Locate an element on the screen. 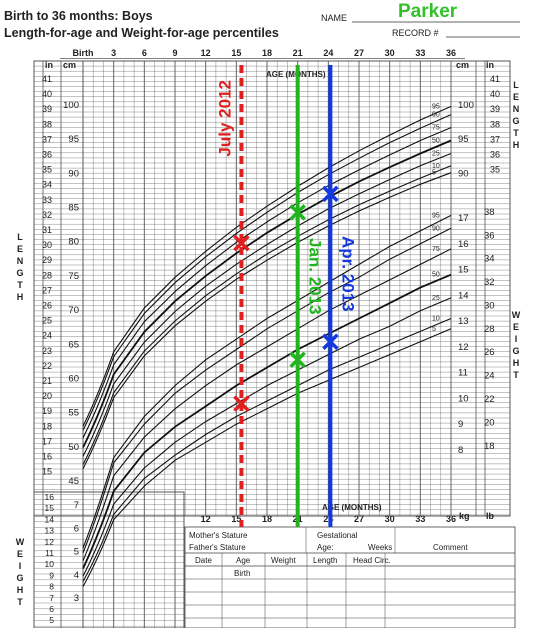  lb-tick-label-right: 36 is located at coordinates (489, 235).